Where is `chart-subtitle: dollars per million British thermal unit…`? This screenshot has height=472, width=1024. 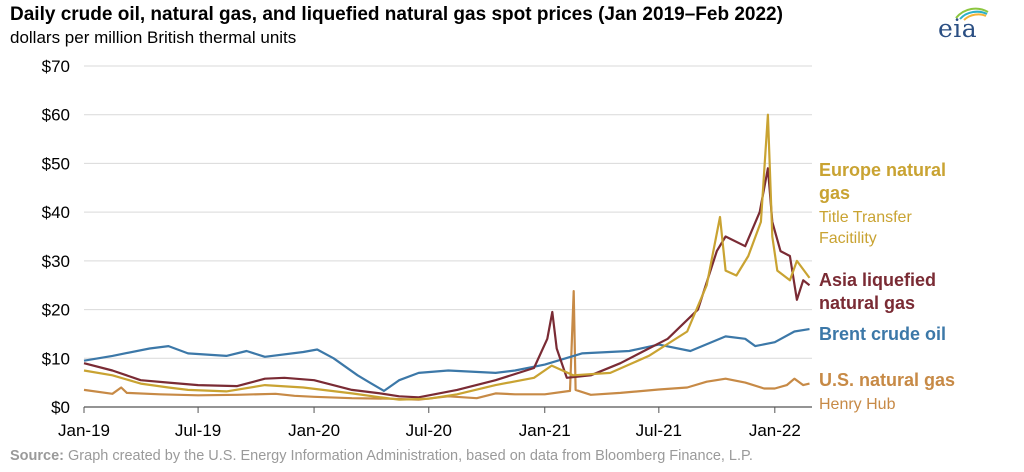 chart-subtitle: dollars per million British thermal unit… is located at coordinates (153, 37).